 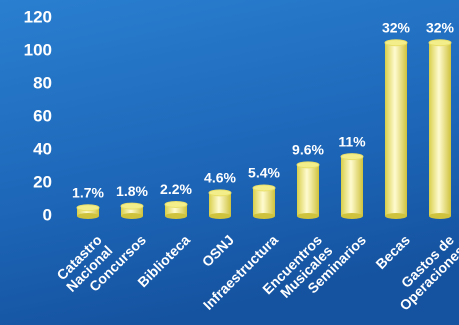 I want to click on y-tick-label: 100, so click(x=38, y=49).